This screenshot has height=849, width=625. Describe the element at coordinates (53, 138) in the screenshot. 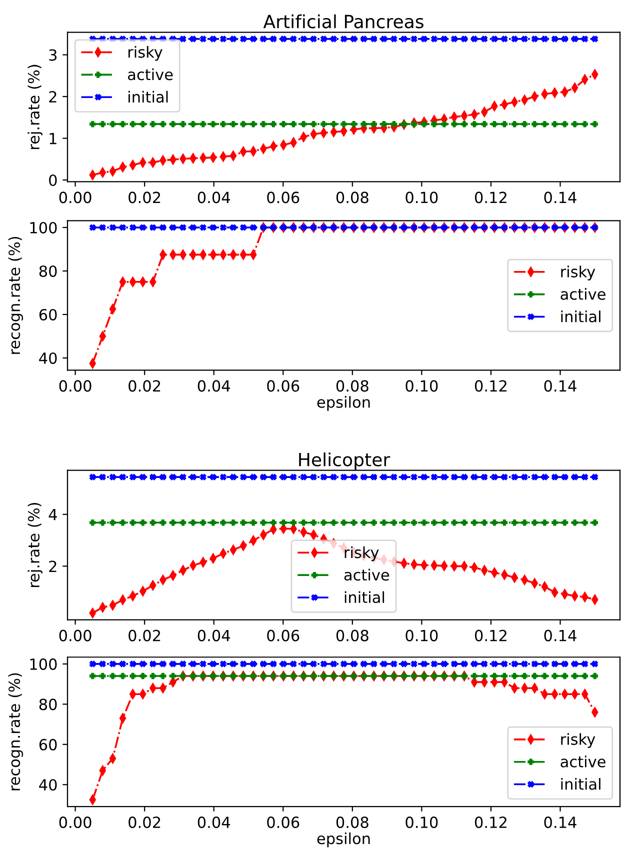

I see `y-tick-label: 1` at that location.